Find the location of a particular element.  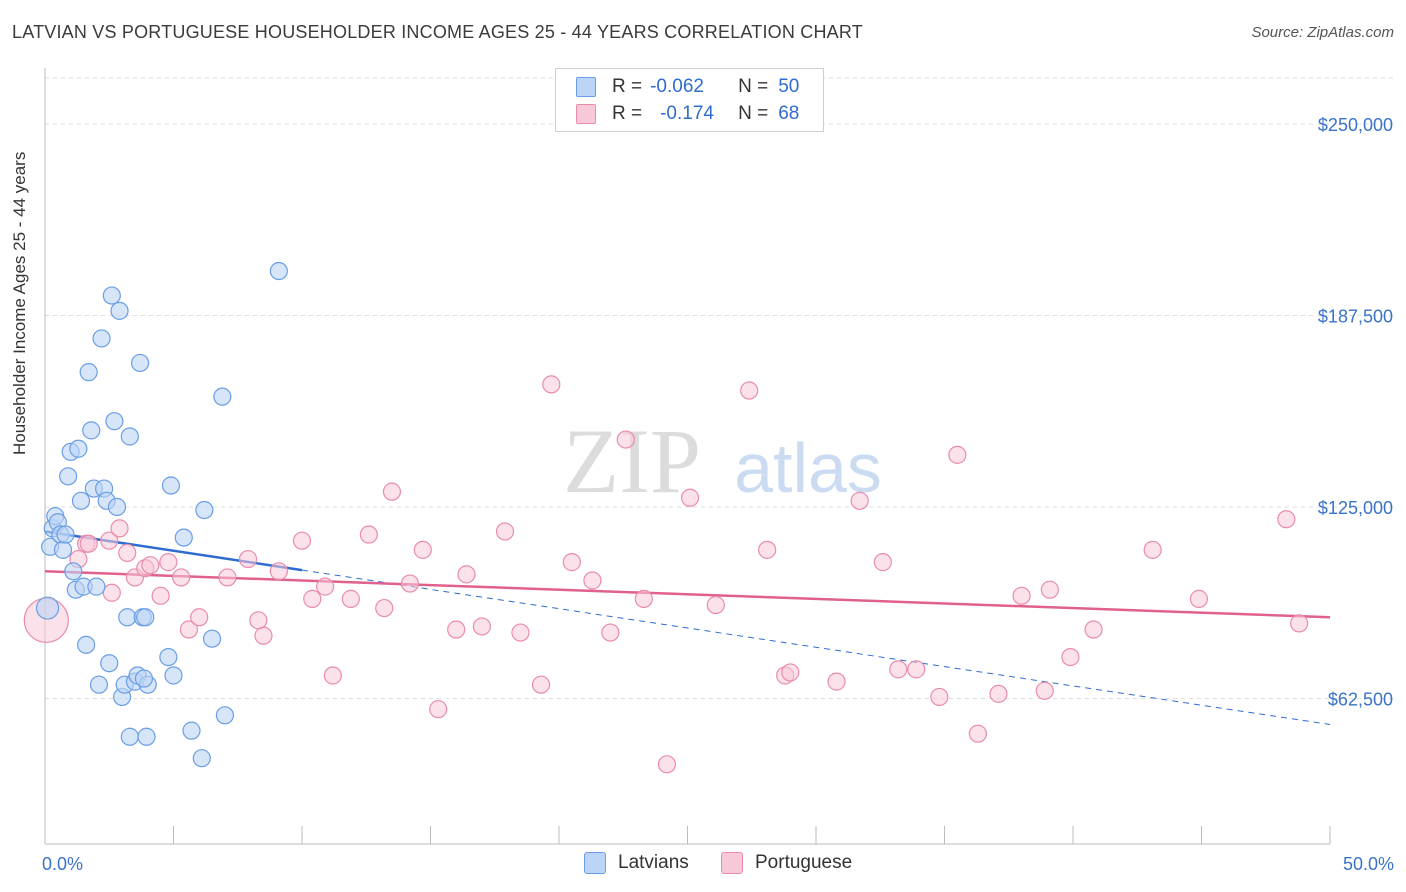

series-legend-latvians: Latvians is located at coordinates (636, 863).